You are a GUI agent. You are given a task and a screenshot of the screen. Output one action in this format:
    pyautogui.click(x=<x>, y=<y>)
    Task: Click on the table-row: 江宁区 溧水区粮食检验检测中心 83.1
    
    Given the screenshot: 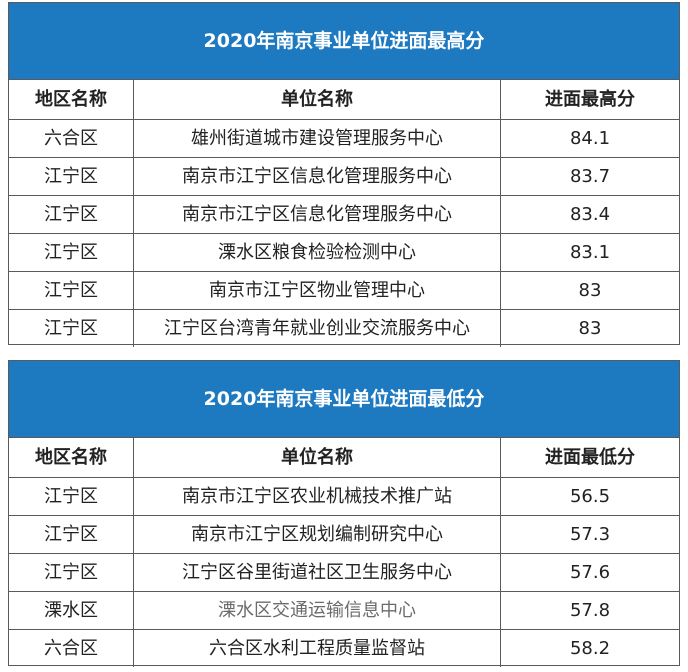 What is the action you would take?
    pyautogui.click(x=344, y=252)
    